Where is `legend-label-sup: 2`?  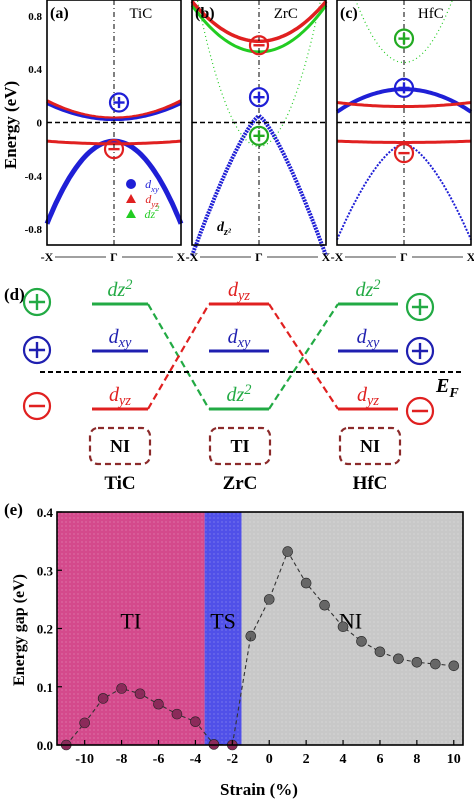
legend-label-sup: 2 is located at coordinates (157, 208).